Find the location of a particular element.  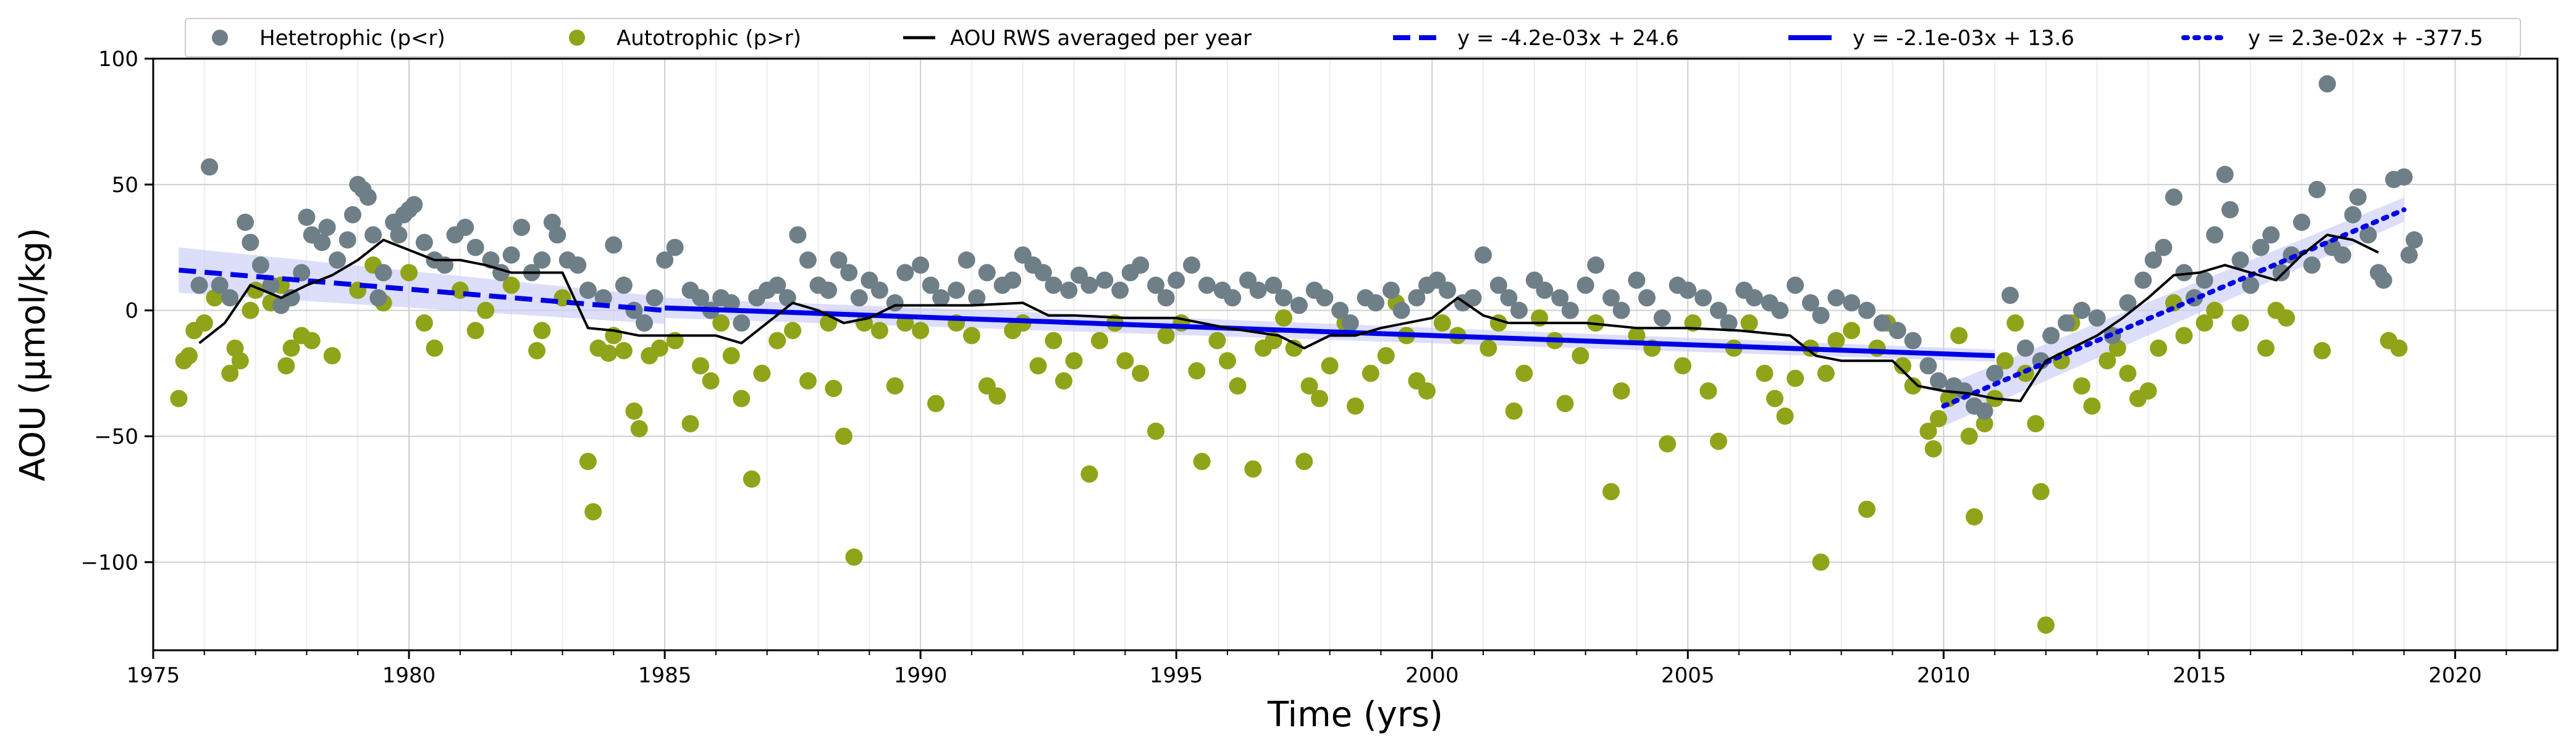

y-tick-label: −100 is located at coordinates (109, 562).